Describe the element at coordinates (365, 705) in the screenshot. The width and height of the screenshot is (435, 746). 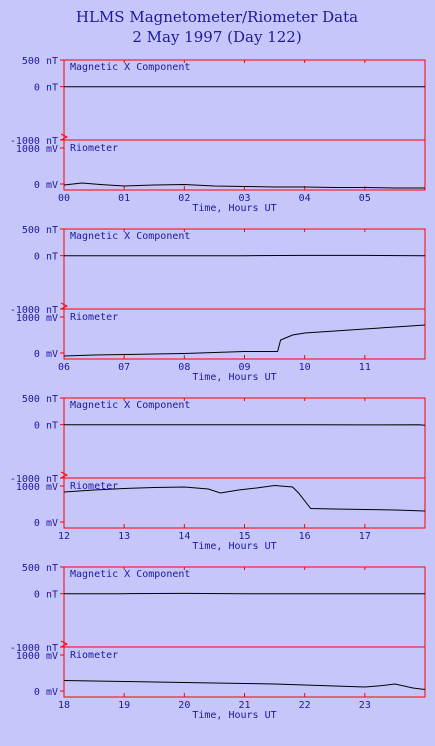
I see `x-tick-label: 23` at that location.